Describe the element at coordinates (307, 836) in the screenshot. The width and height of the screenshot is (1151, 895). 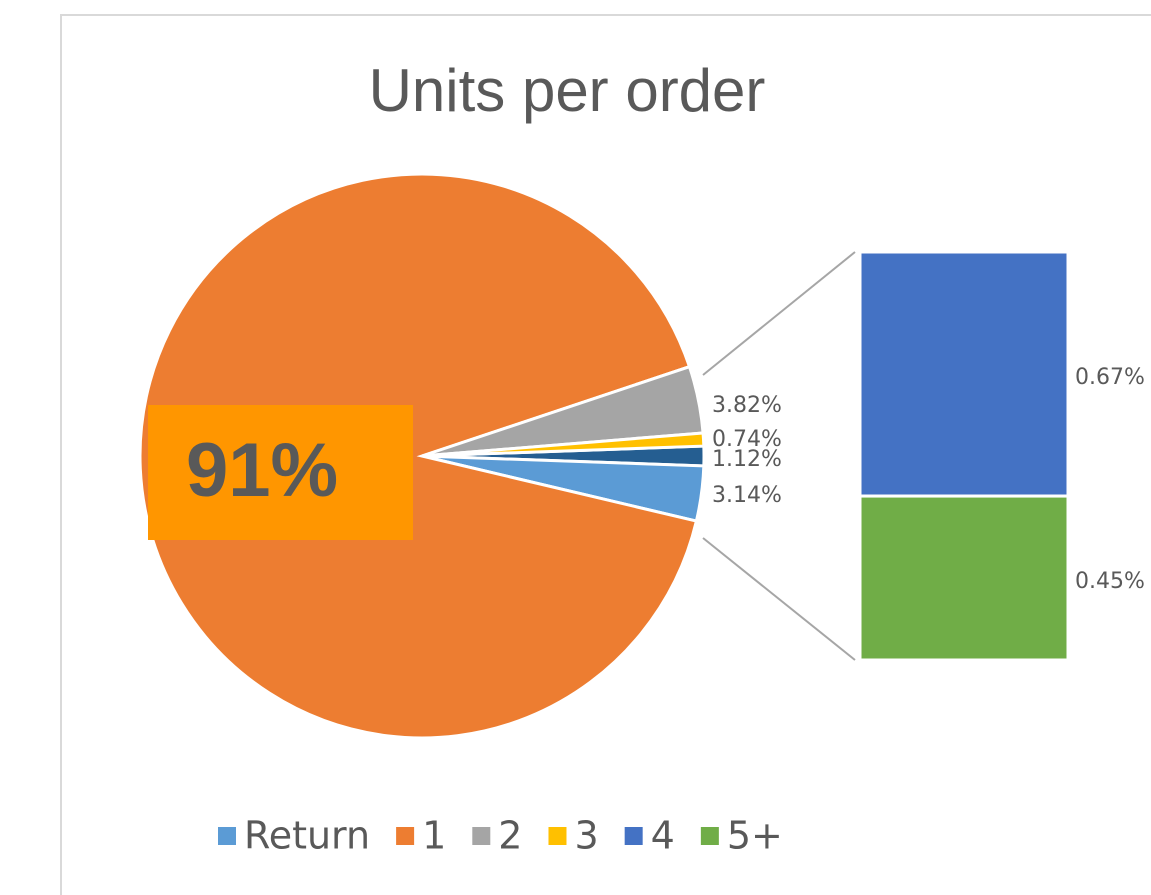
I see `legend-label: Return` at that location.